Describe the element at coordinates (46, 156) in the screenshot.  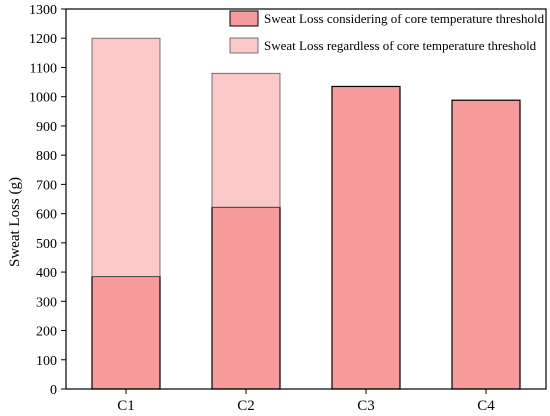
I see `y-tick-label: 800` at that location.